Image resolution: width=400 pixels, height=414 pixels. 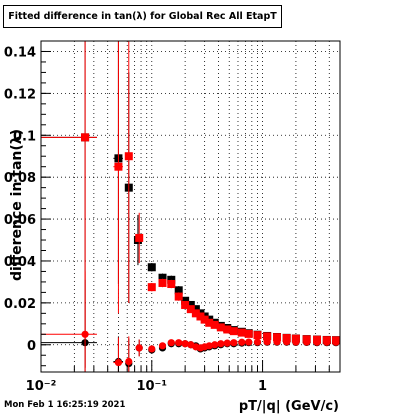 What do you see at coordinates (289, 406) in the screenshot?
I see `x-axis-label: pT/|q| (GeV/c)` at bounding box center [289, 406].